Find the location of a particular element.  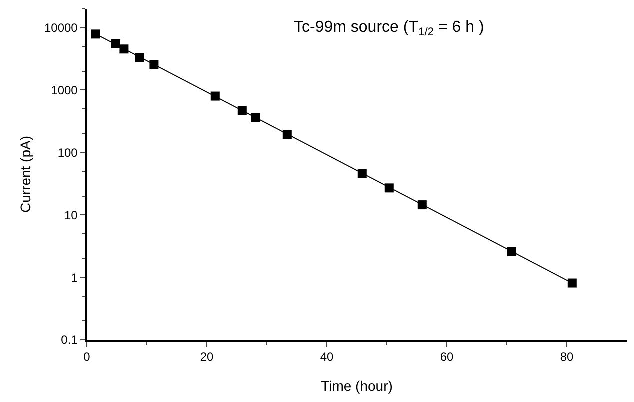

y-tick-label: 10 is located at coordinates (71, 215).